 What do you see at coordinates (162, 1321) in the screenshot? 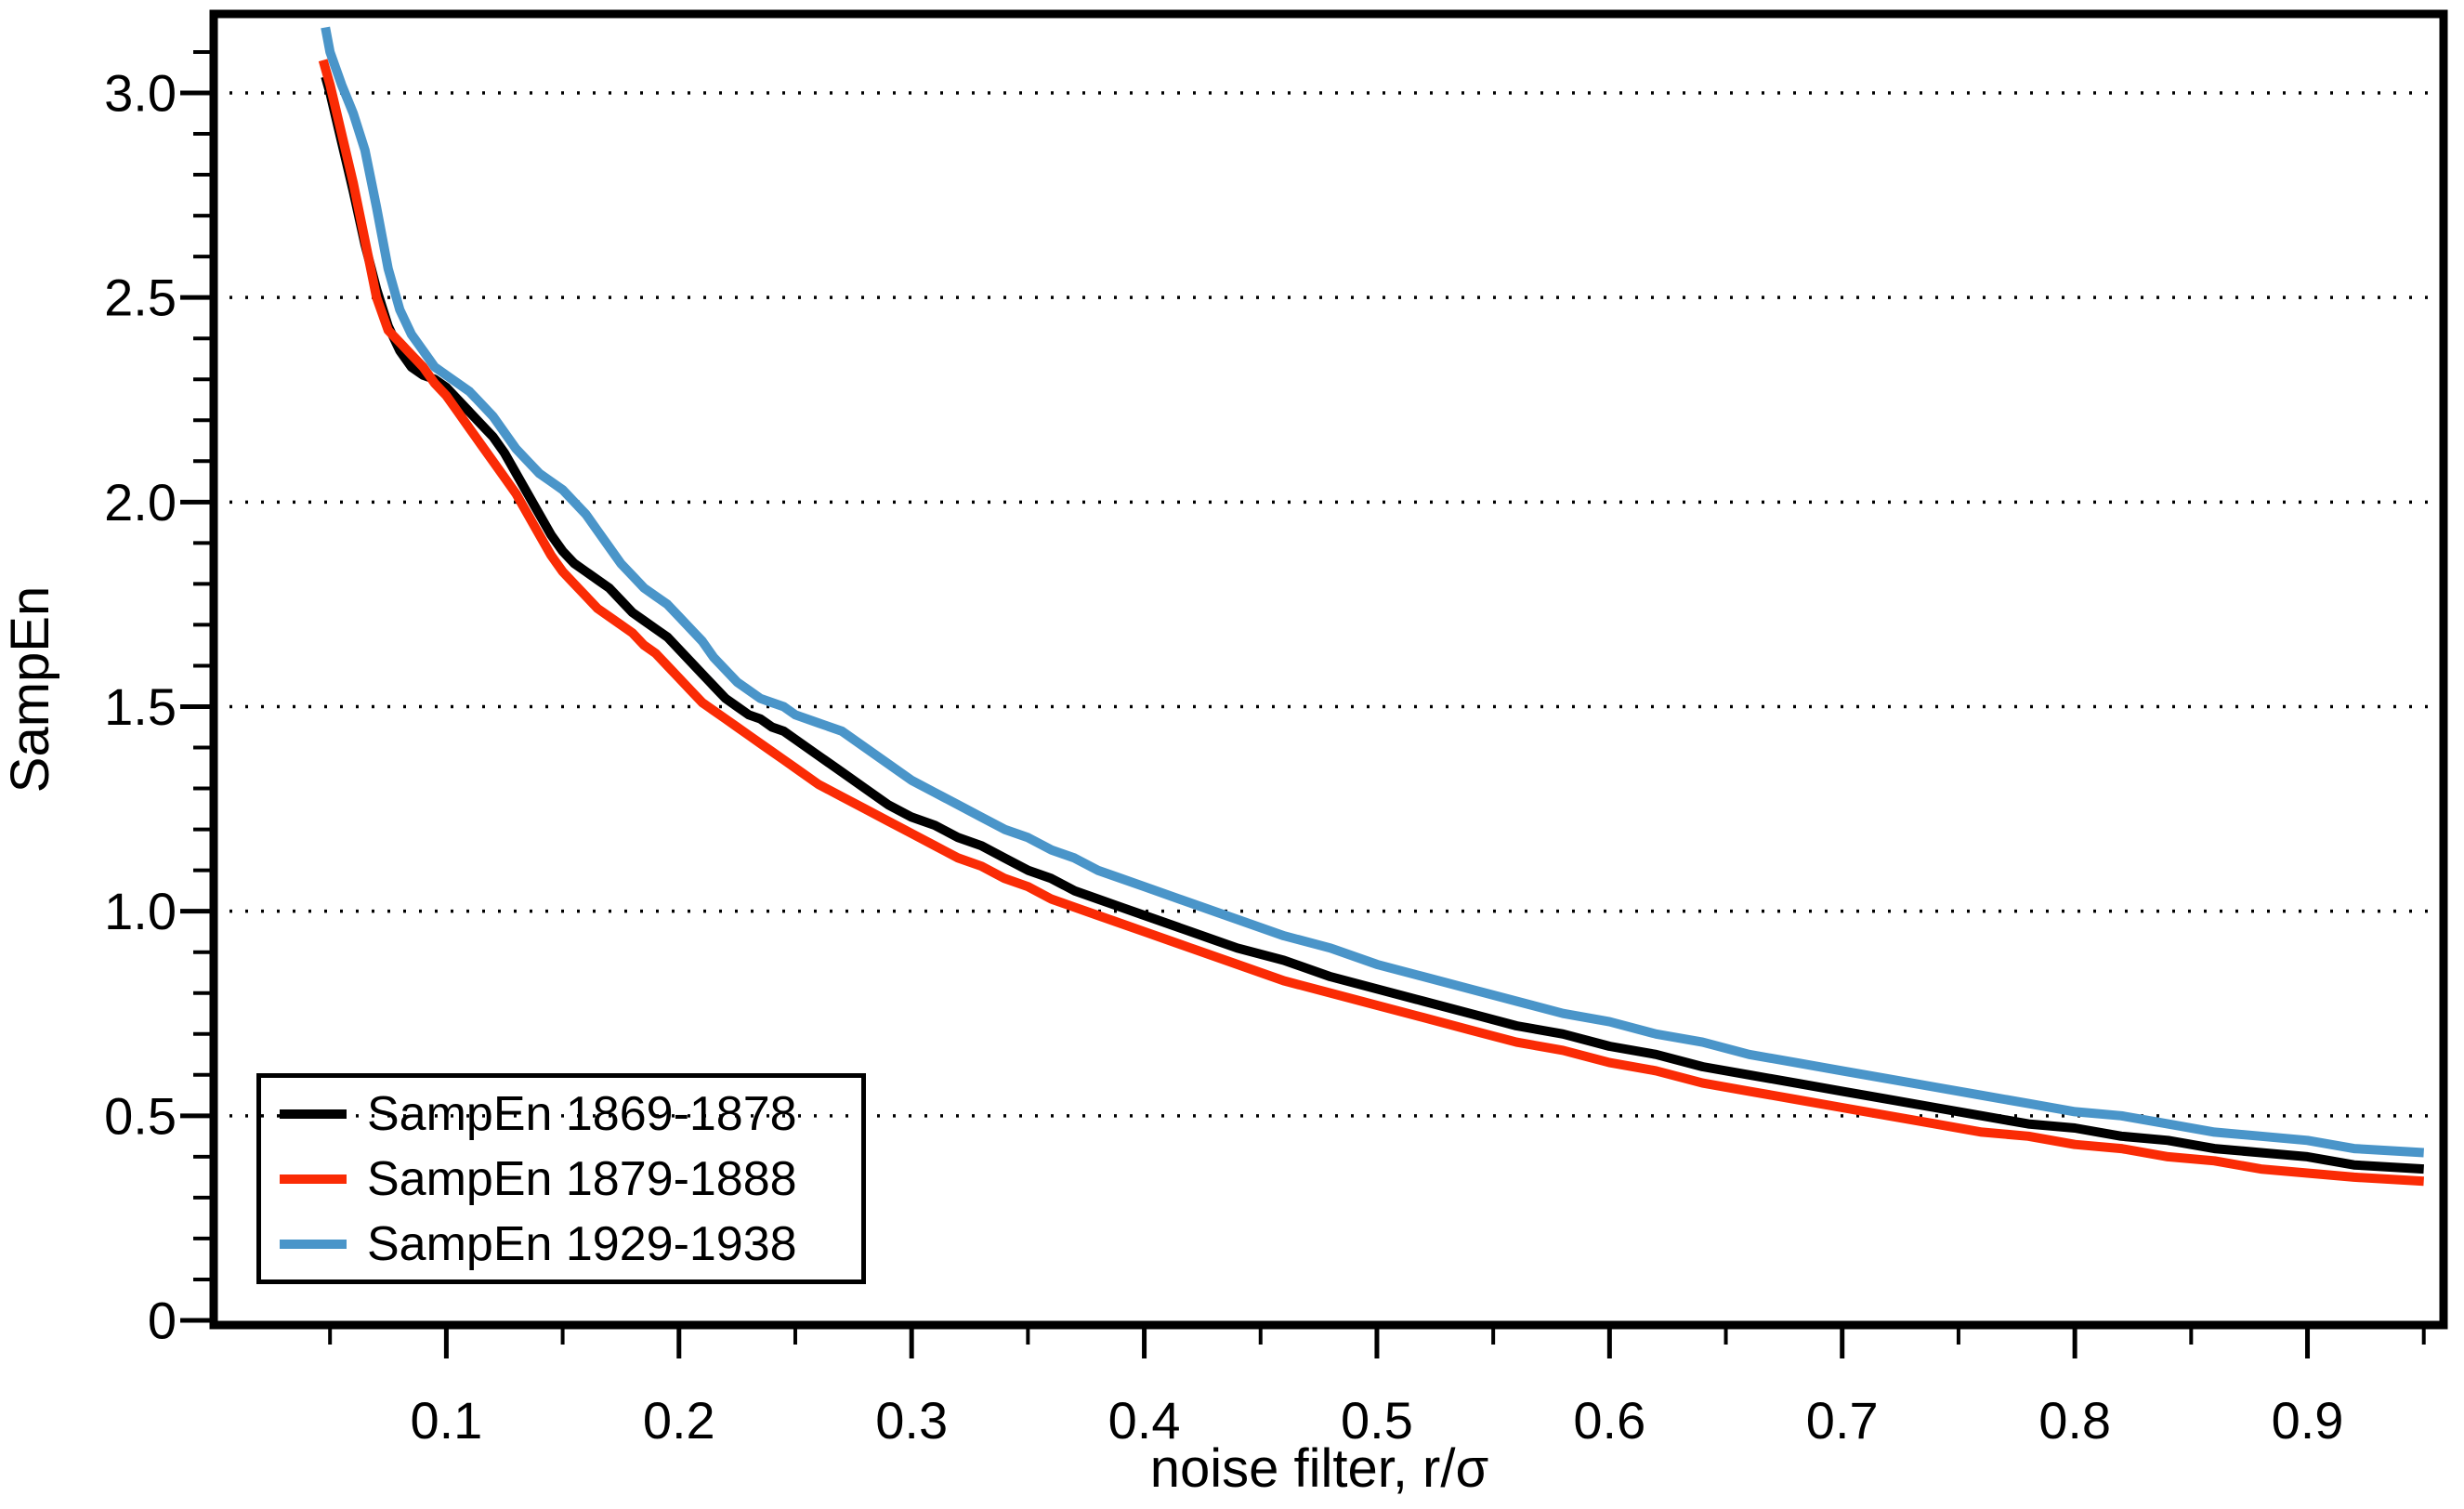
I see `y-tick-label-0: 0` at bounding box center [162, 1321].